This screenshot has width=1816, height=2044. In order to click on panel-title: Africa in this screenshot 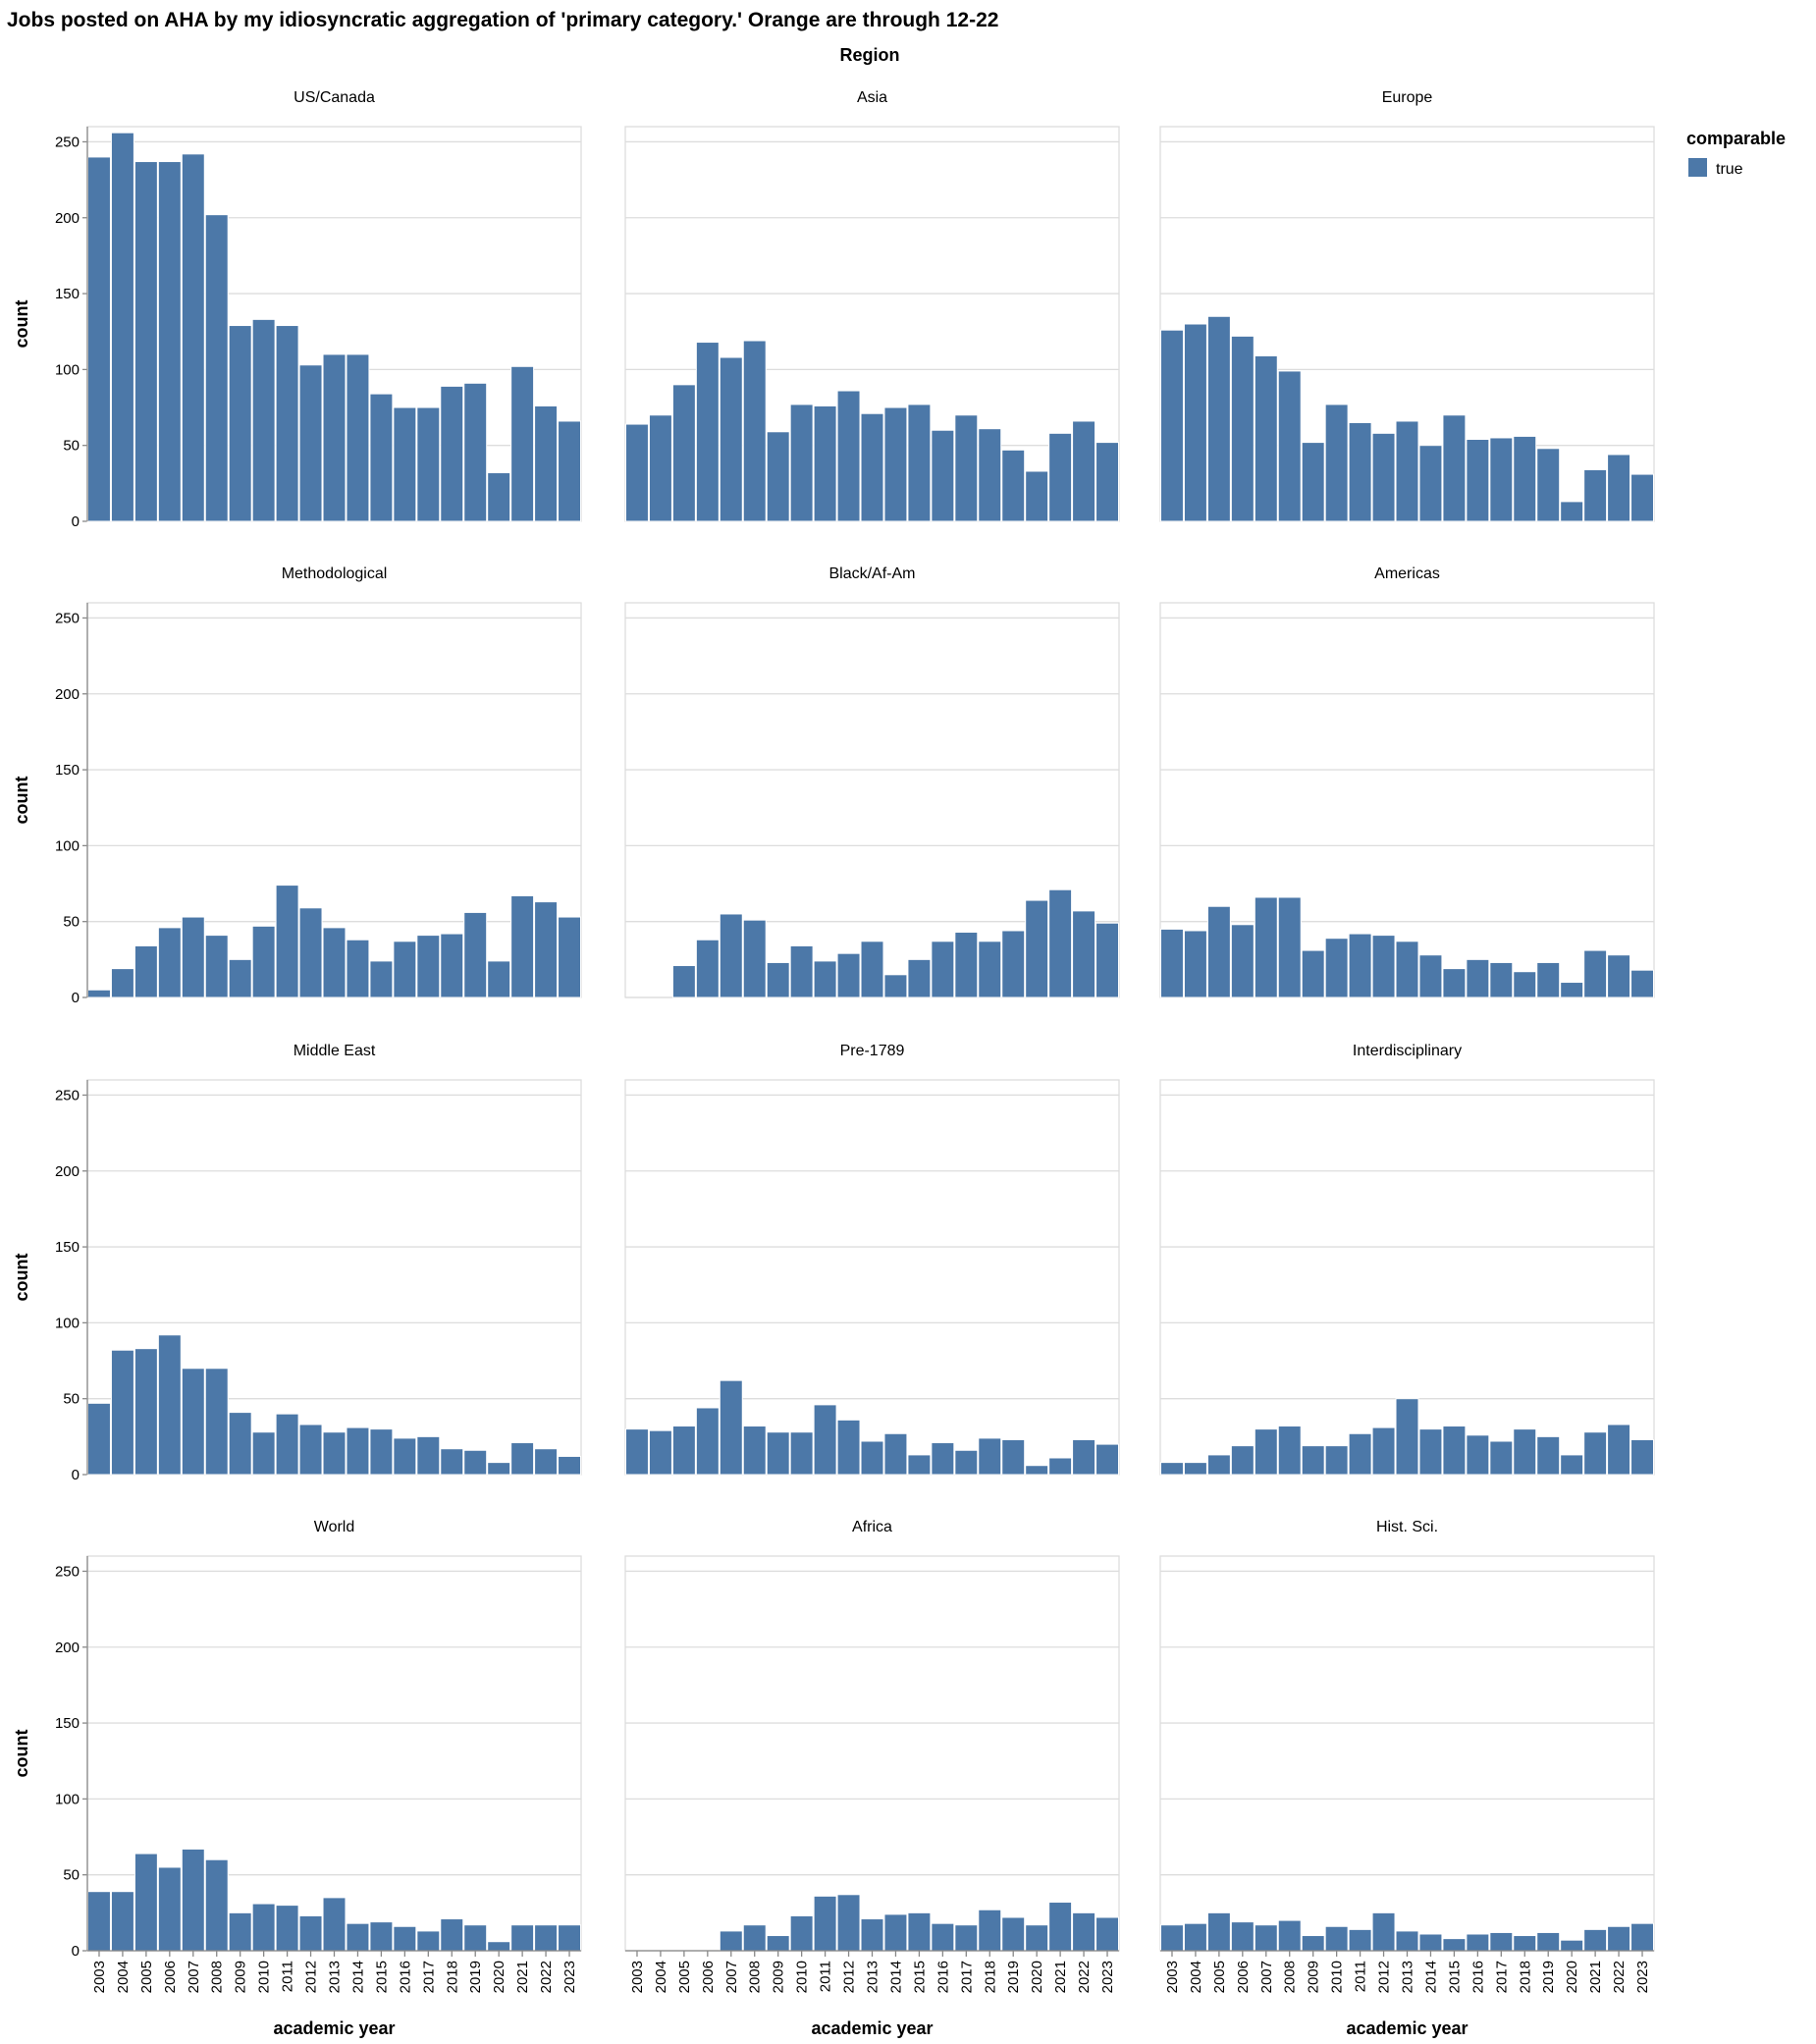, I will do `click(872, 1527)`.